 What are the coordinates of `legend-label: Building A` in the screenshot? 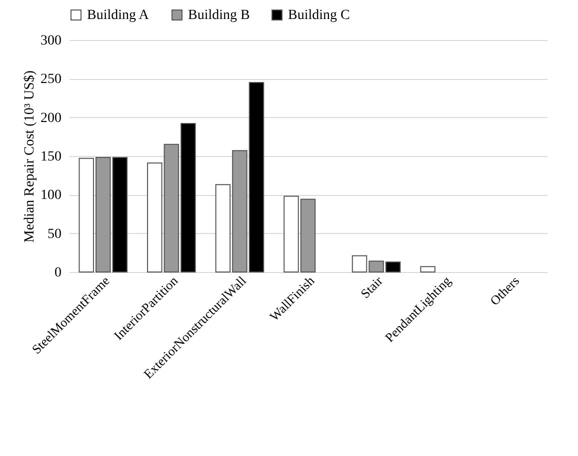 It's located at (118, 15).